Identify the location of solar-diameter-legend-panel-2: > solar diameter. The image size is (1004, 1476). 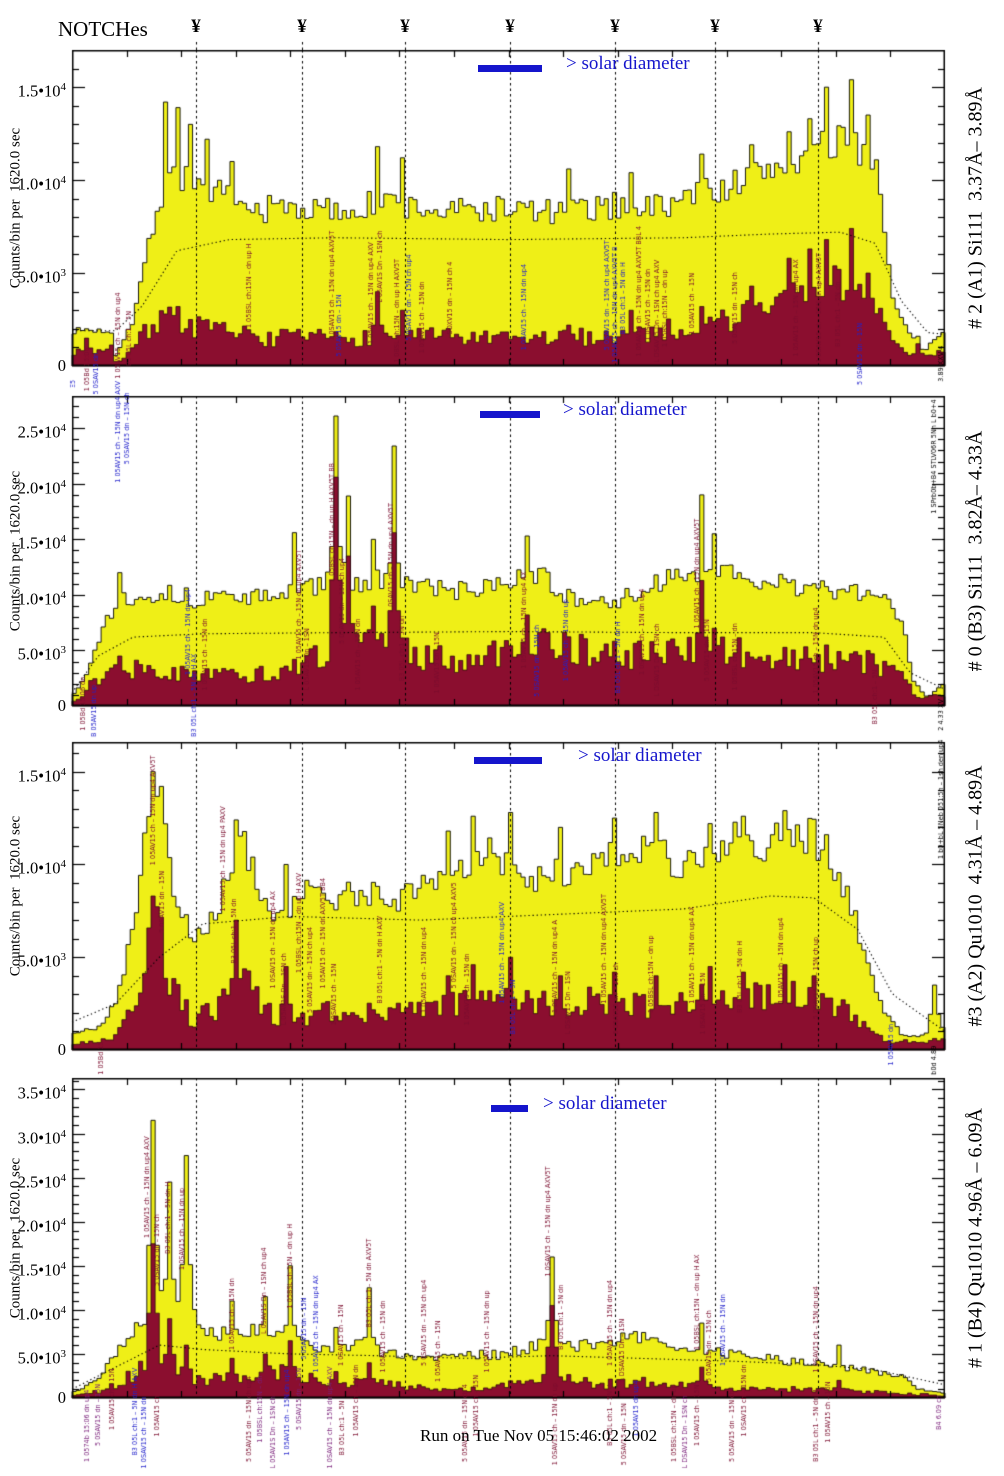
(625, 409).